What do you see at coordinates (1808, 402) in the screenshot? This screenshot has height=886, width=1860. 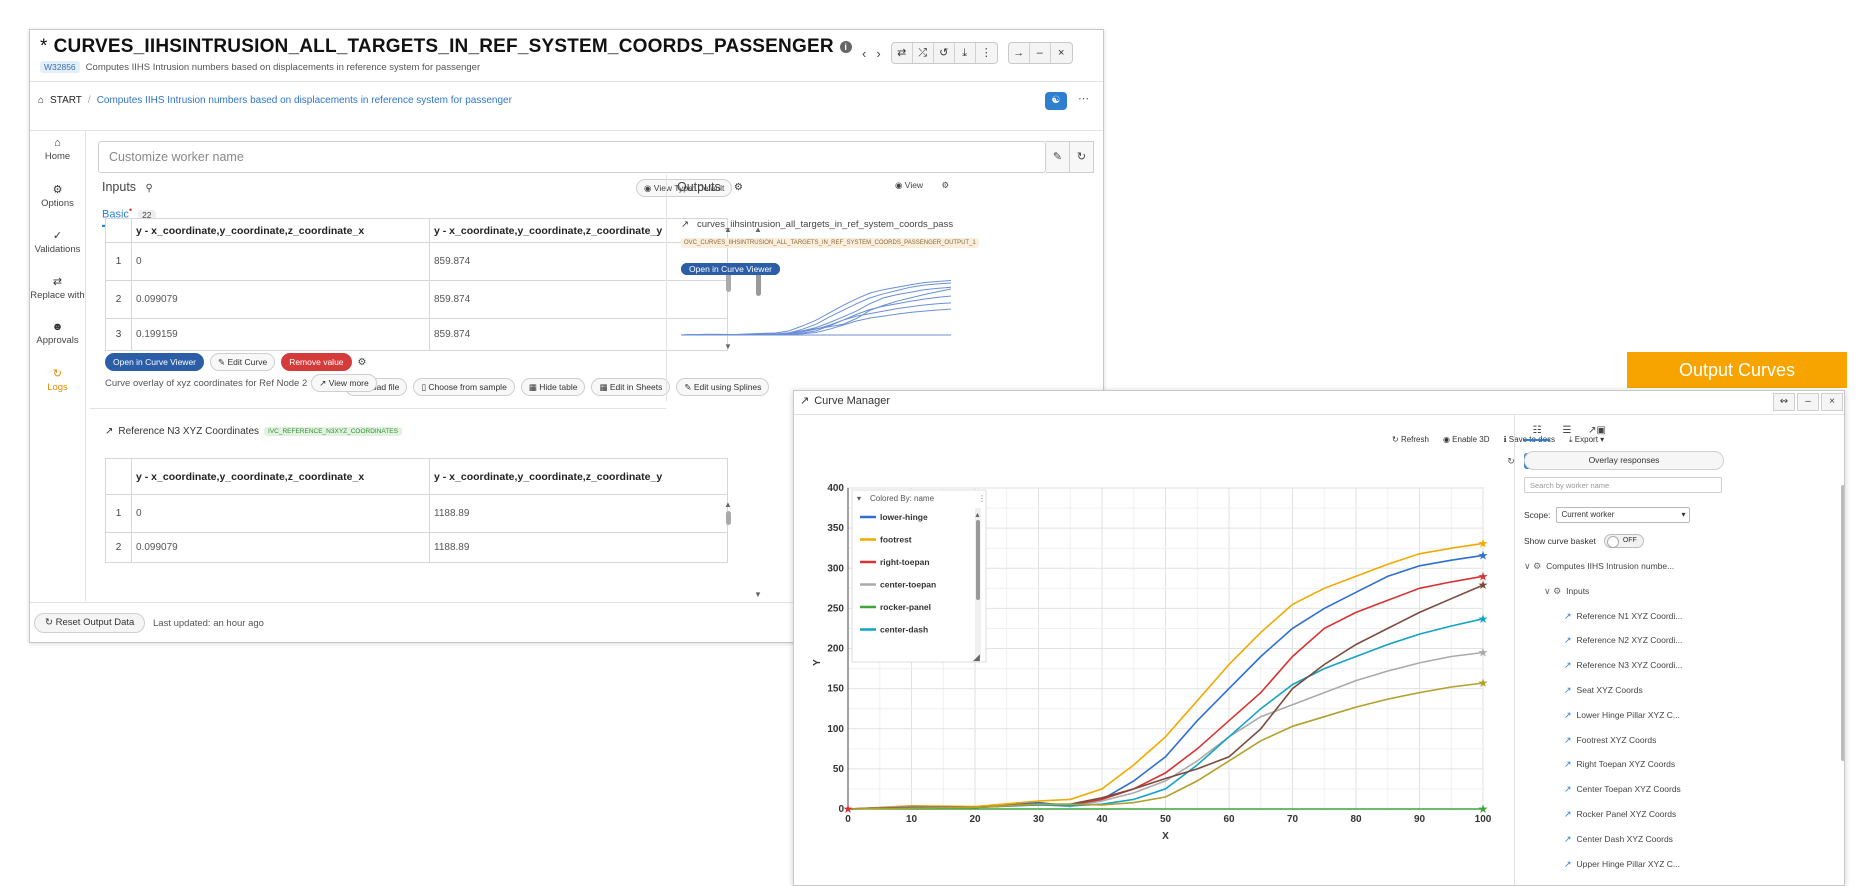 I see `minimize-icon: –` at bounding box center [1808, 402].